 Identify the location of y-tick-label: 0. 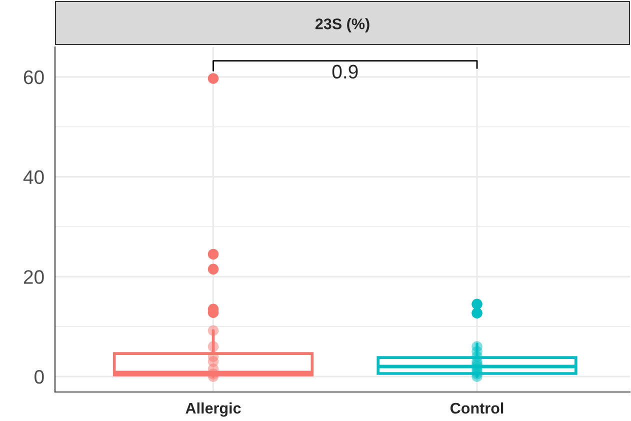
(39, 377).